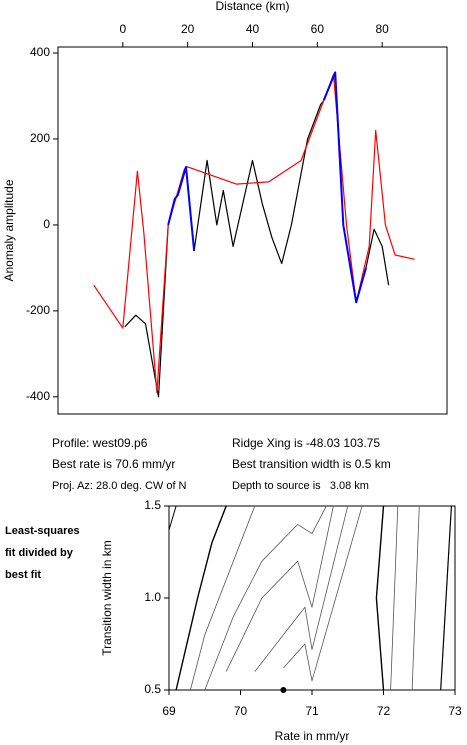 This screenshot has height=745, width=467. I want to click on x-tick-label: 60, so click(318, 29).